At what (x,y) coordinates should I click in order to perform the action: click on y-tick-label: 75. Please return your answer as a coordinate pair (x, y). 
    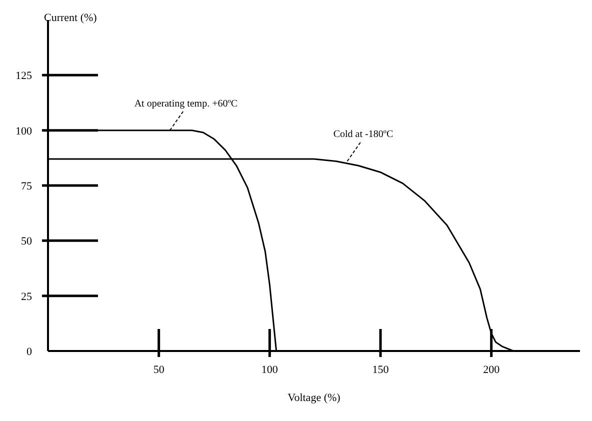
    Looking at the image, I should click on (26, 186).